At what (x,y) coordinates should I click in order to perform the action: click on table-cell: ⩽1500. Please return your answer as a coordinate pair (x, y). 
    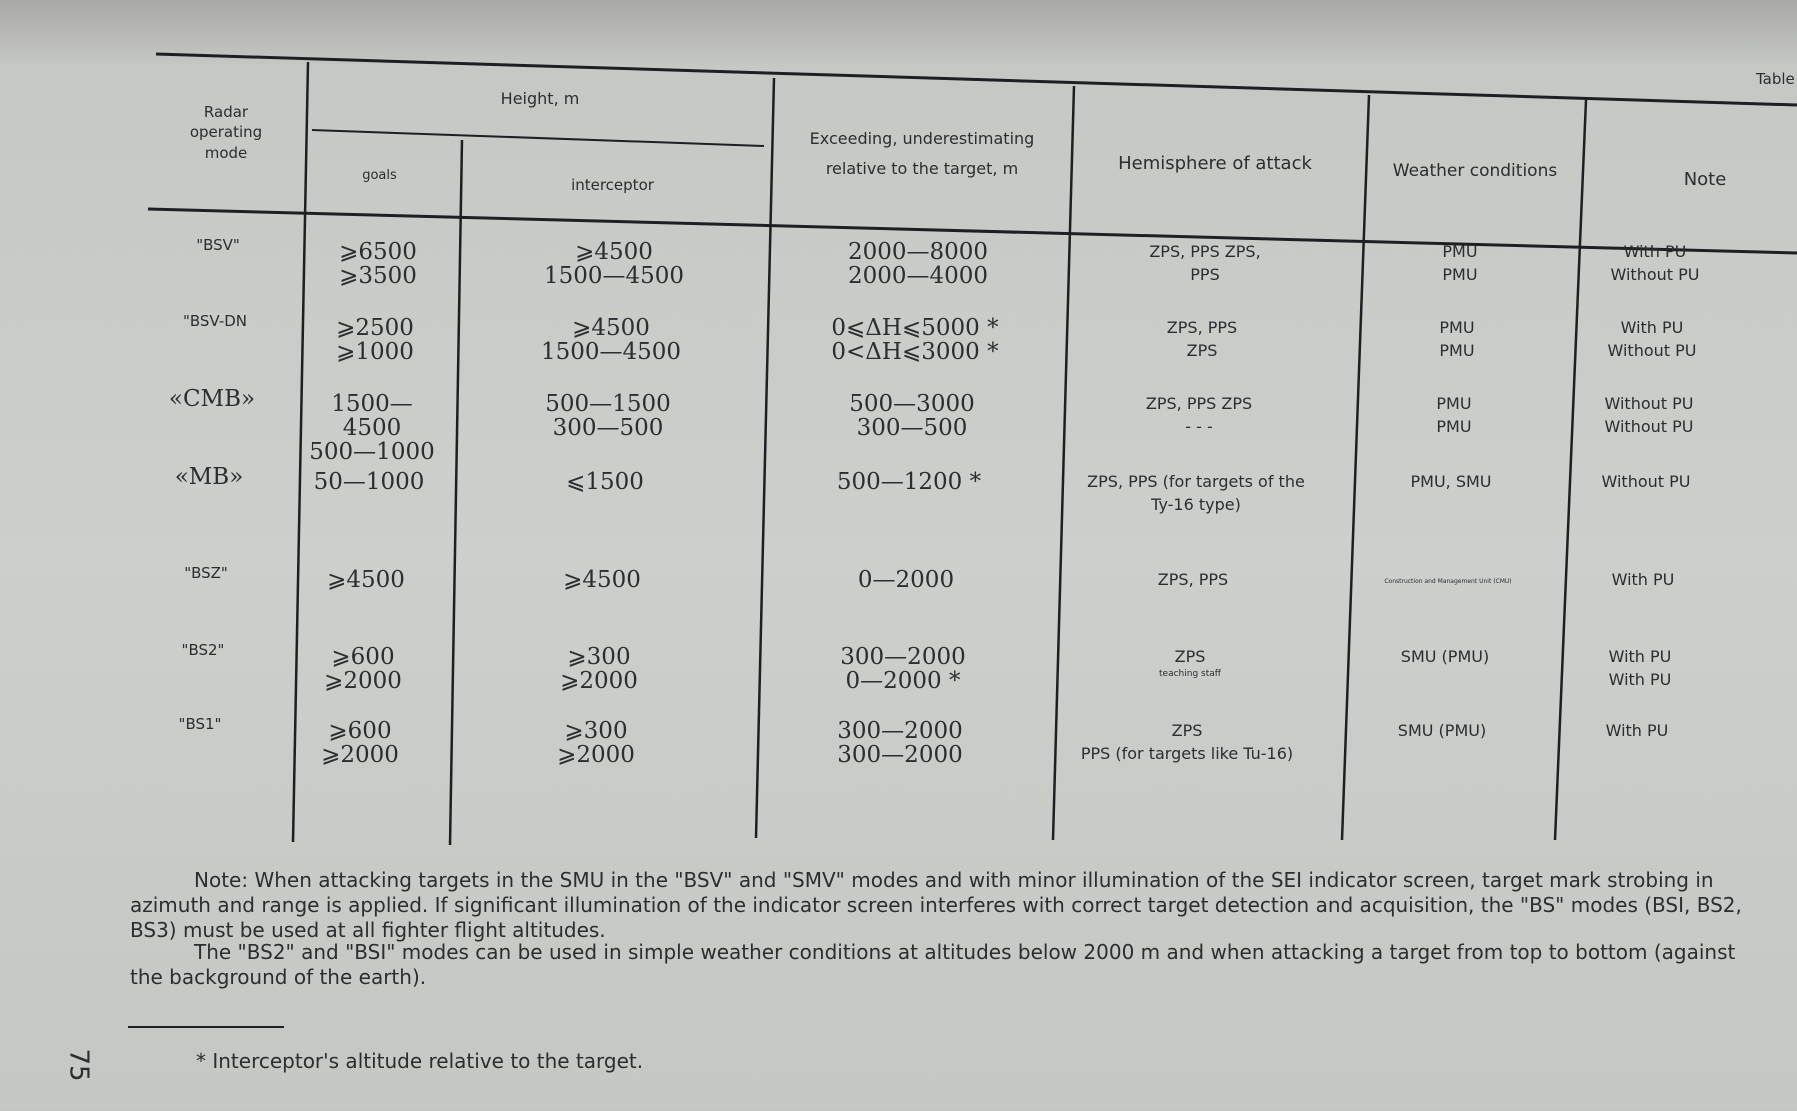
    Looking at the image, I should click on (605, 482).